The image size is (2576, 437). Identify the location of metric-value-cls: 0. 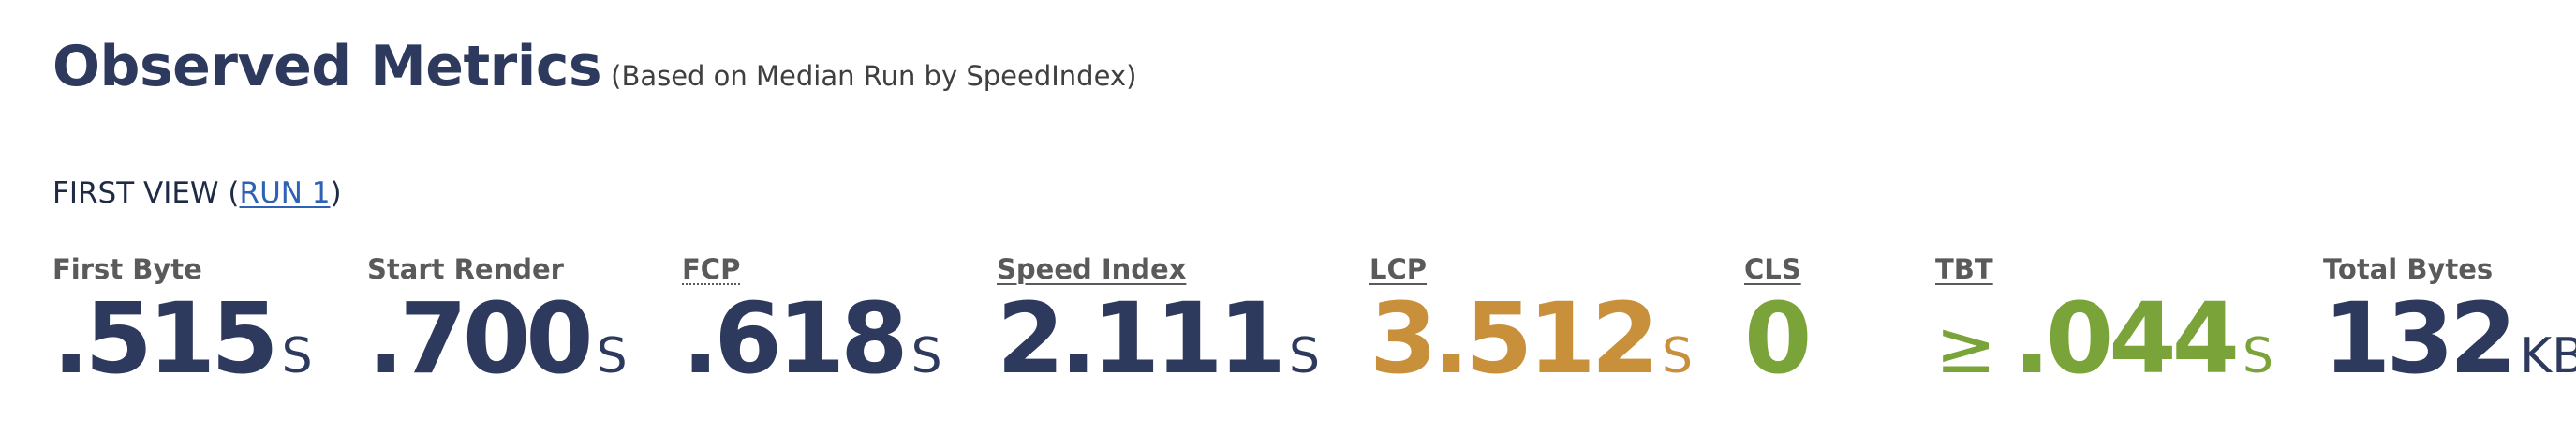
(1778, 353).